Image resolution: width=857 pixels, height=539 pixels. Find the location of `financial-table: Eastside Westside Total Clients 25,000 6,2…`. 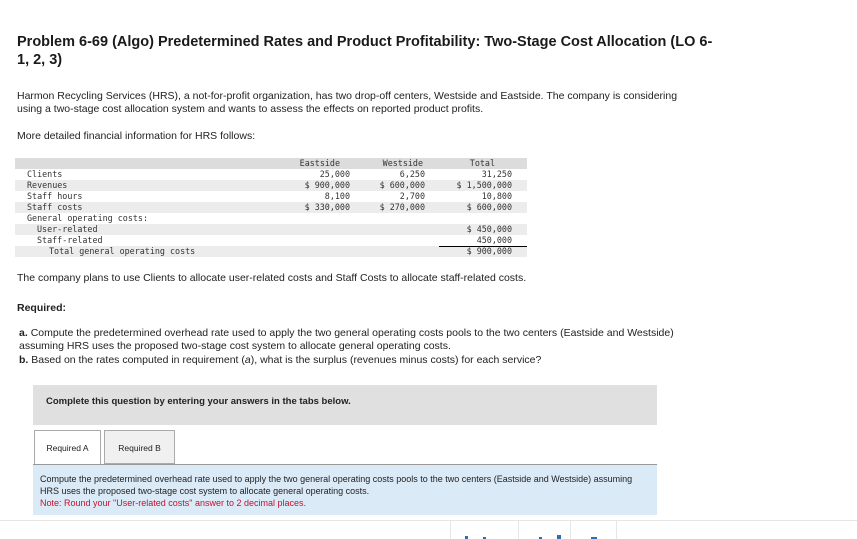

financial-table: Eastside Westside Total Clients 25,000 6,2… is located at coordinates (271, 207).